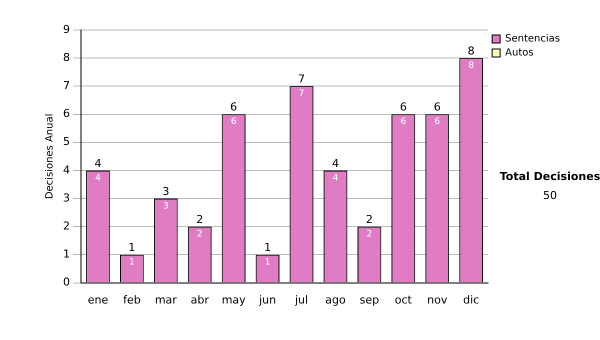 Image resolution: width=600 pixels, height=340 pixels. Describe the element at coordinates (200, 299) in the screenshot. I see `x-tick-label: abr` at that location.